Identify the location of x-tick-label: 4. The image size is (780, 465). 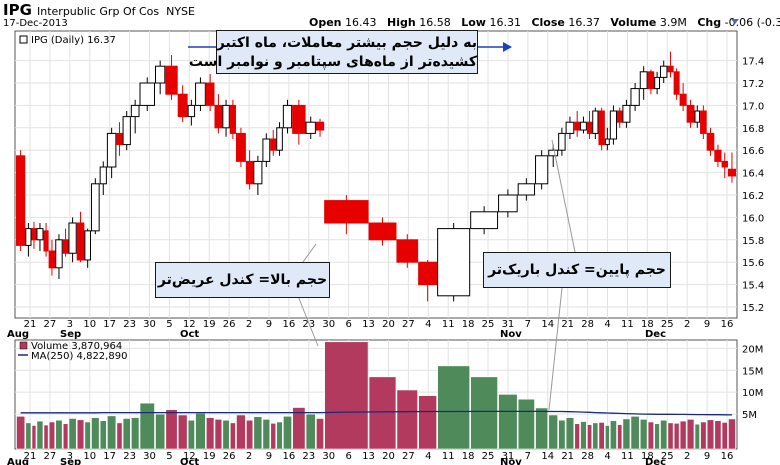
(607, 324).